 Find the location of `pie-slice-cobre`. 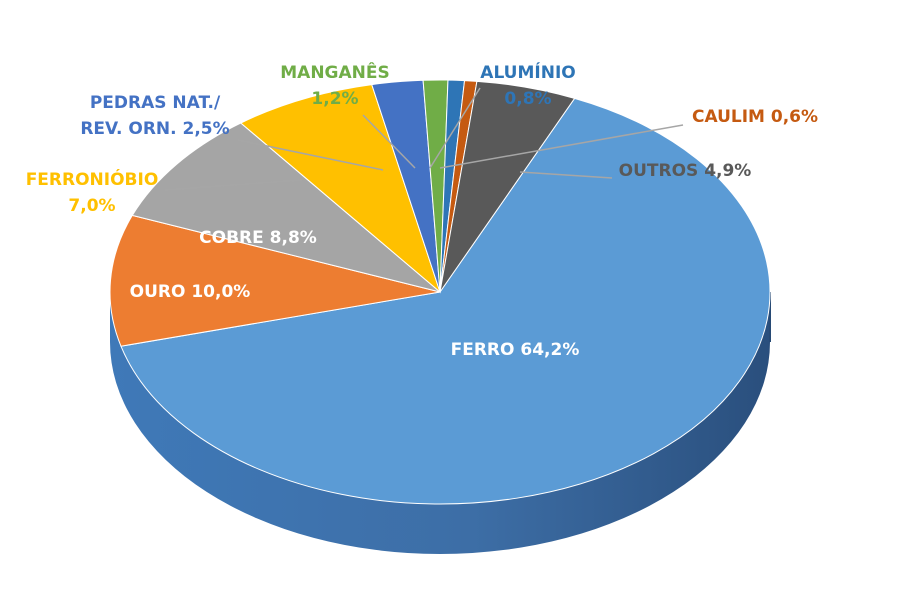

pie-slice-cobre is located at coordinates (286, 207).